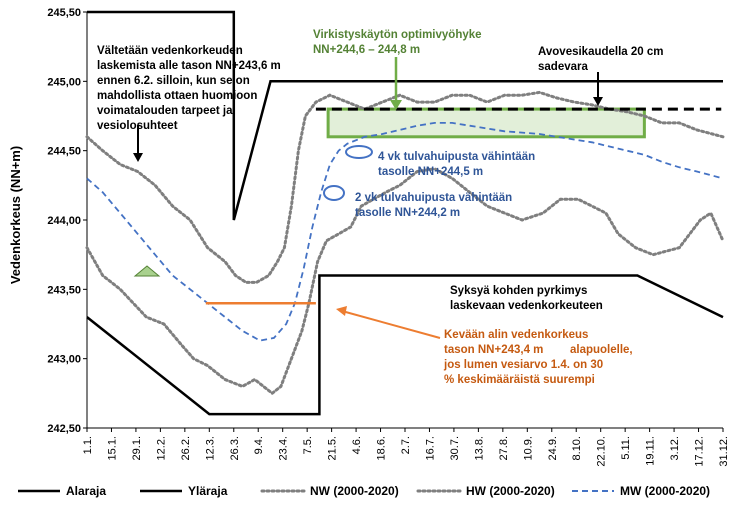 Image resolution: width=740 pixels, height=506 pixels. Describe the element at coordinates (210, 448) in the screenshot. I see `x-tick-label: 12.3.` at that location.